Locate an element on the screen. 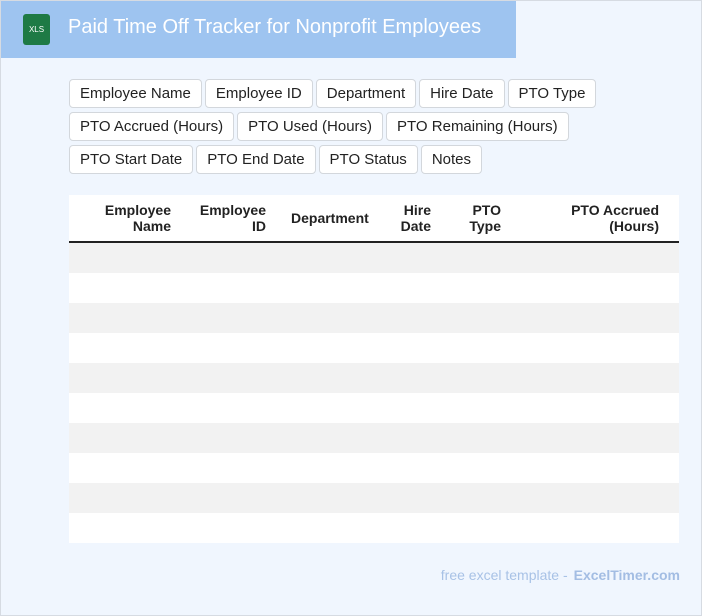 This screenshot has width=702, height=616. file-icon: XLS is located at coordinates (36, 29).